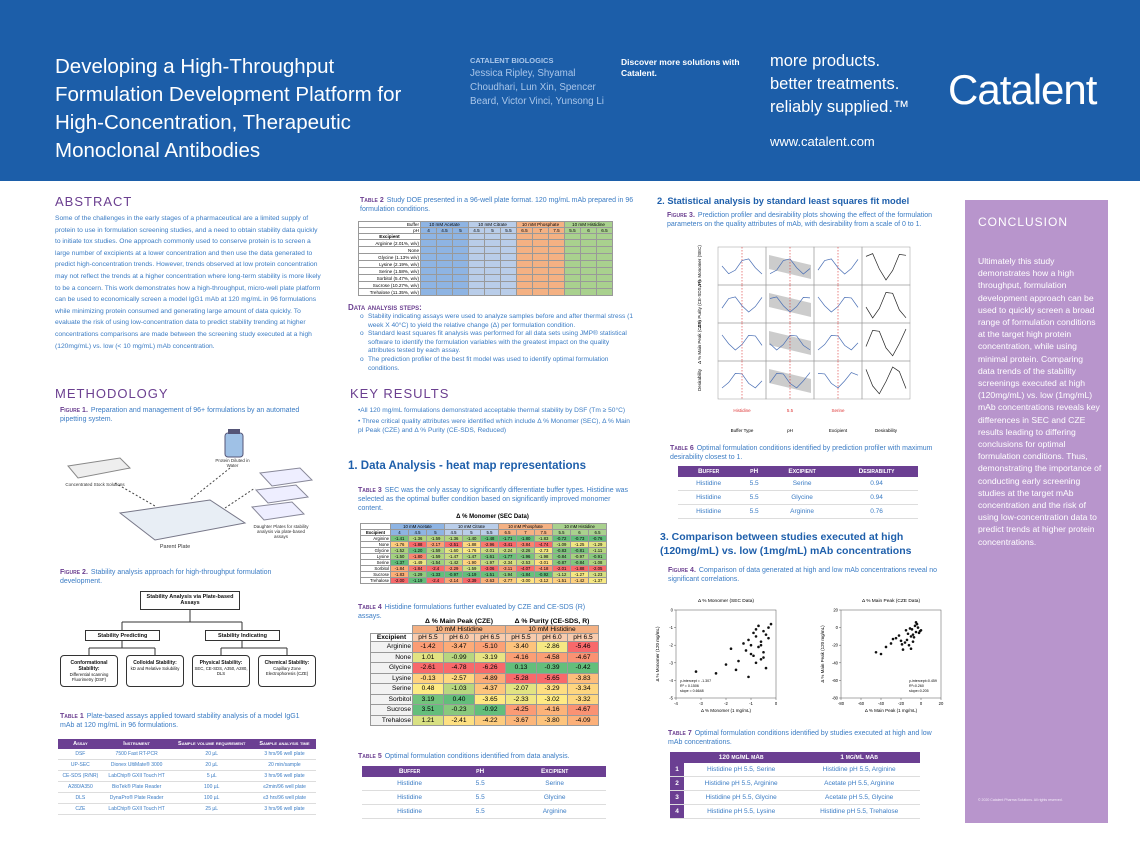 The height and width of the screenshot is (862, 1140). I want to click on logo: Catalent, so click(1022, 89).